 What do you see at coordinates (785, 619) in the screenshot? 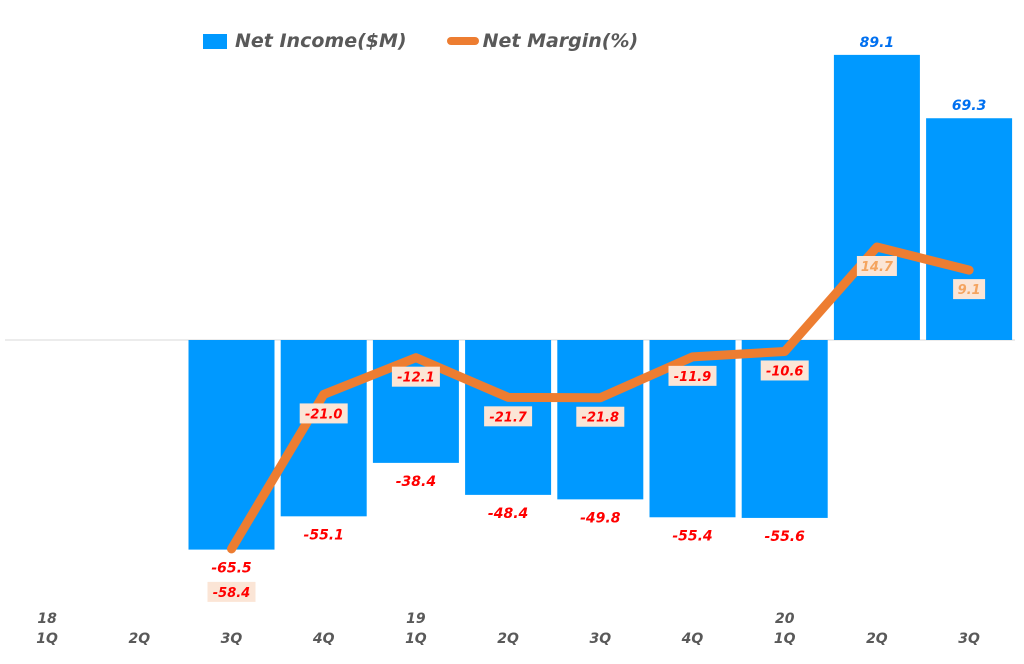
I see `x-year-label: 20` at bounding box center [785, 619].